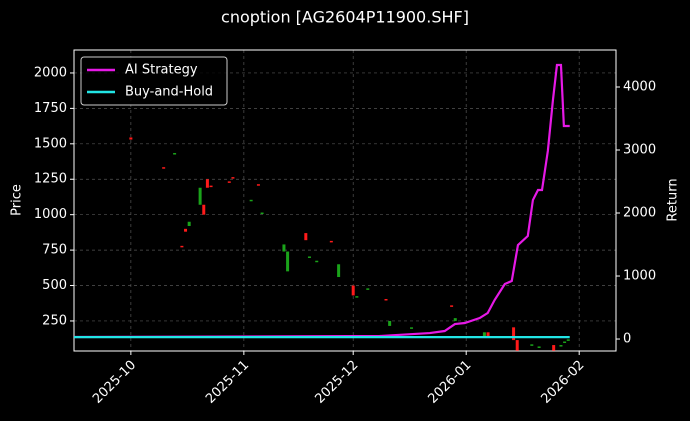  What do you see at coordinates (161, 70) in the screenshot?
I see `legend-label: AI Strategy` at bounding box center [161, 70].